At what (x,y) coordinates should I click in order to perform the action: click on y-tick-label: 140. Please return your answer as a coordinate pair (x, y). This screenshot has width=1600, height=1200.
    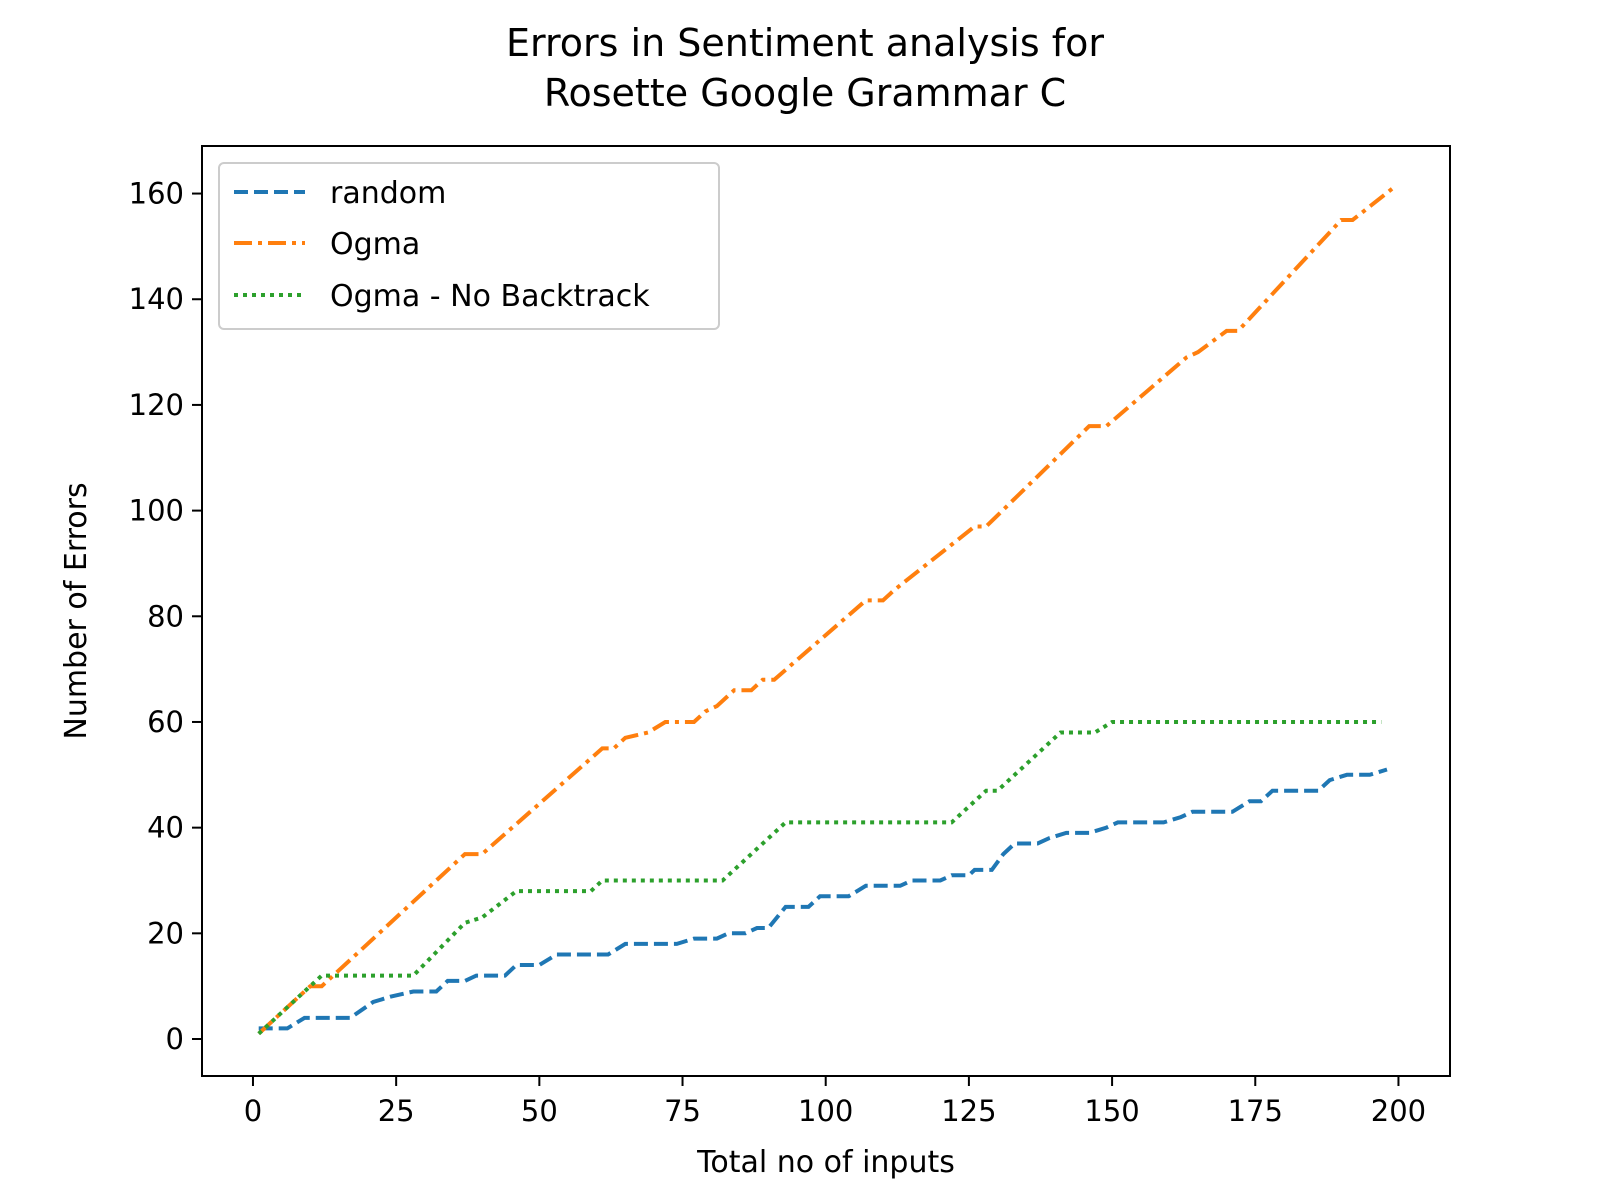
    Looking at the image, I should click on (156, 299).